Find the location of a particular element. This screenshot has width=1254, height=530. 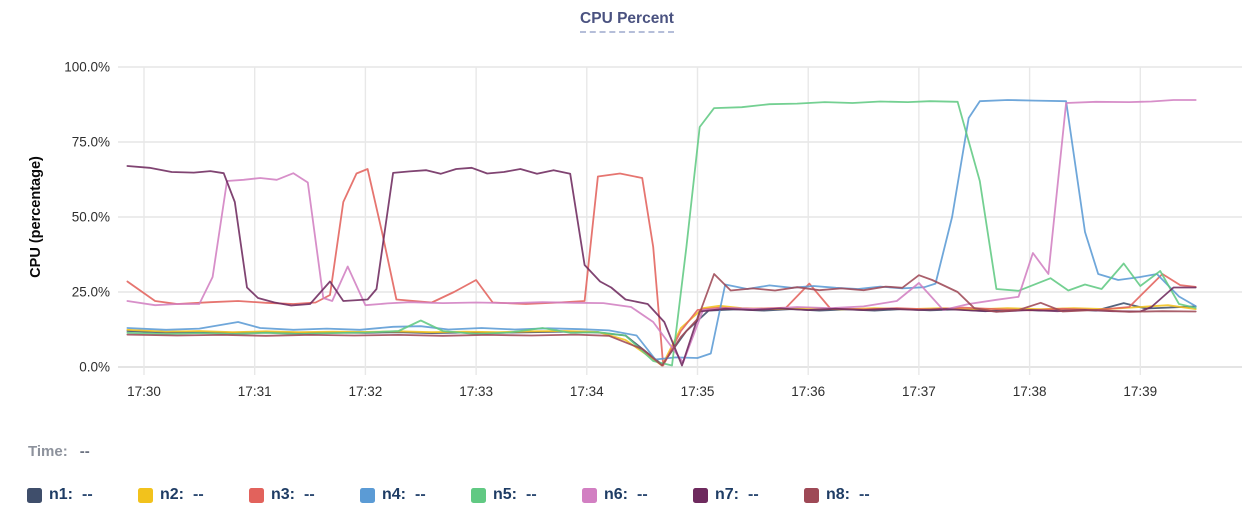

y-tick-label: 50.0% is located at coordinates (91, 217).